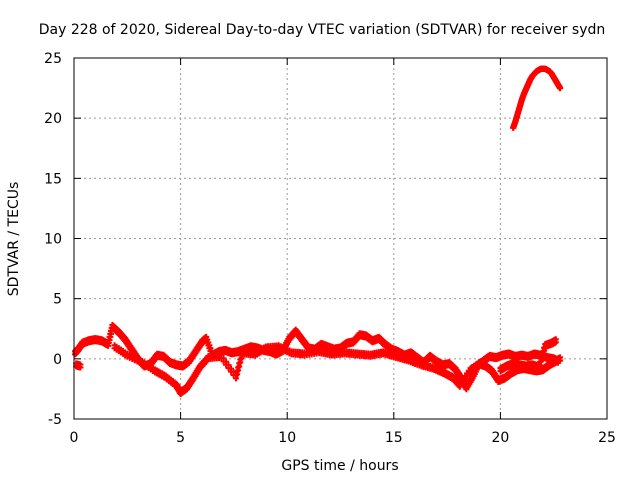  What do you see at coordinates (74, 438) in the screenshot?
I see `x-tick-label: 0` at bounding box center [74, 438].